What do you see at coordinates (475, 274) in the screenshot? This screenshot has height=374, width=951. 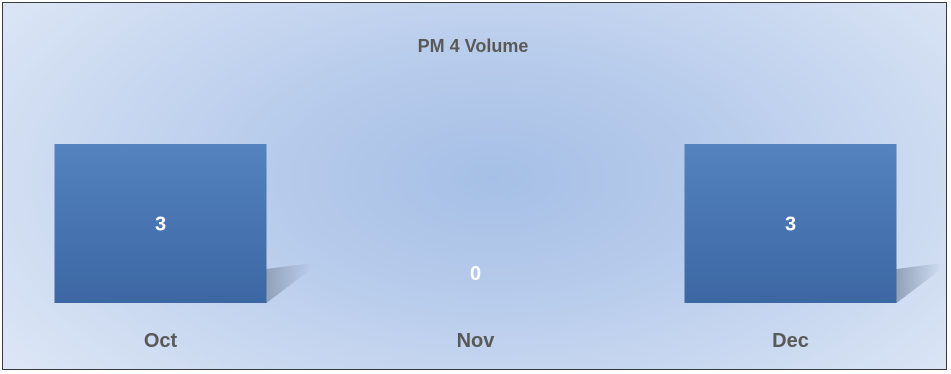 I see `data-label-nov: 0` at bounding box center [475, 274].